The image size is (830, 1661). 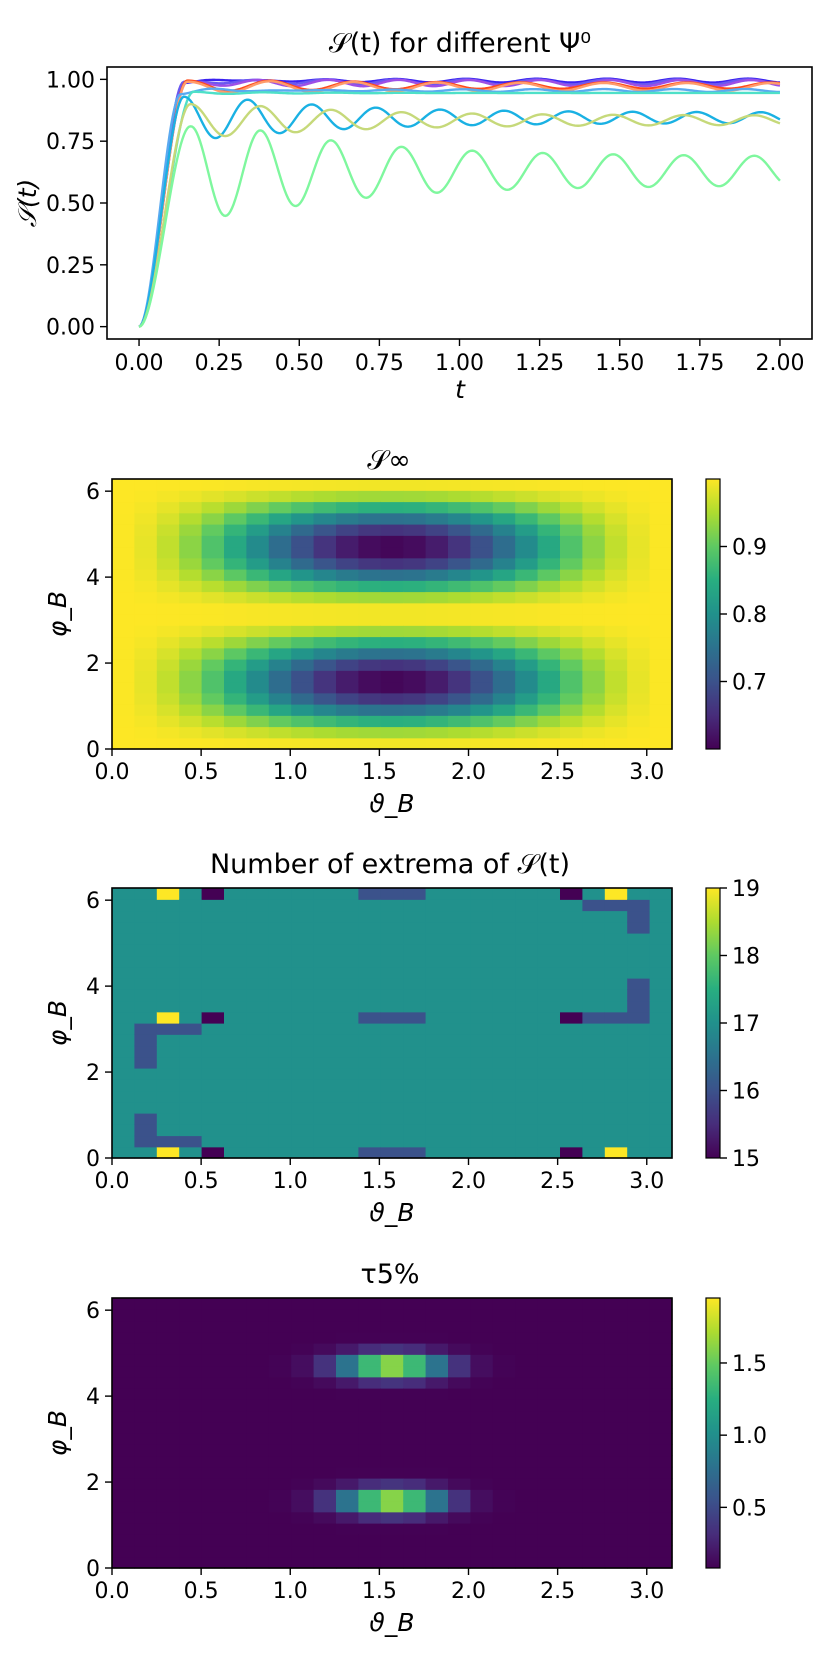 I want to click on x-tick-label: 1.25, so click(x=539, y=363).